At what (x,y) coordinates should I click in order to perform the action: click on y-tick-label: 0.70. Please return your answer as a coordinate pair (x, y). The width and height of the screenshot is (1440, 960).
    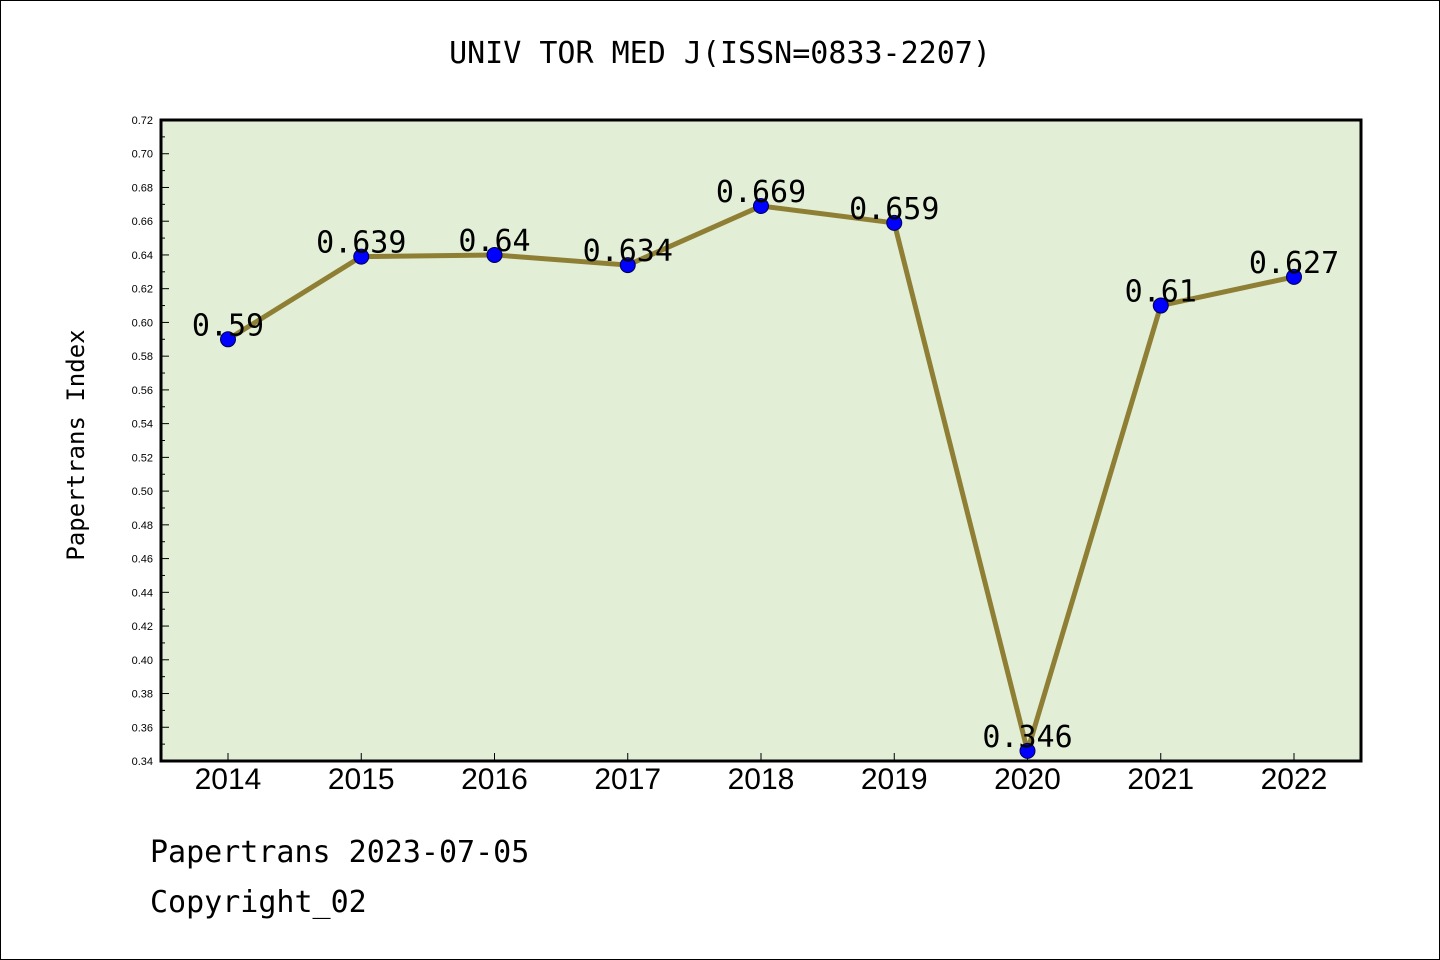
    Looking at the image, I should click on (142, 155).